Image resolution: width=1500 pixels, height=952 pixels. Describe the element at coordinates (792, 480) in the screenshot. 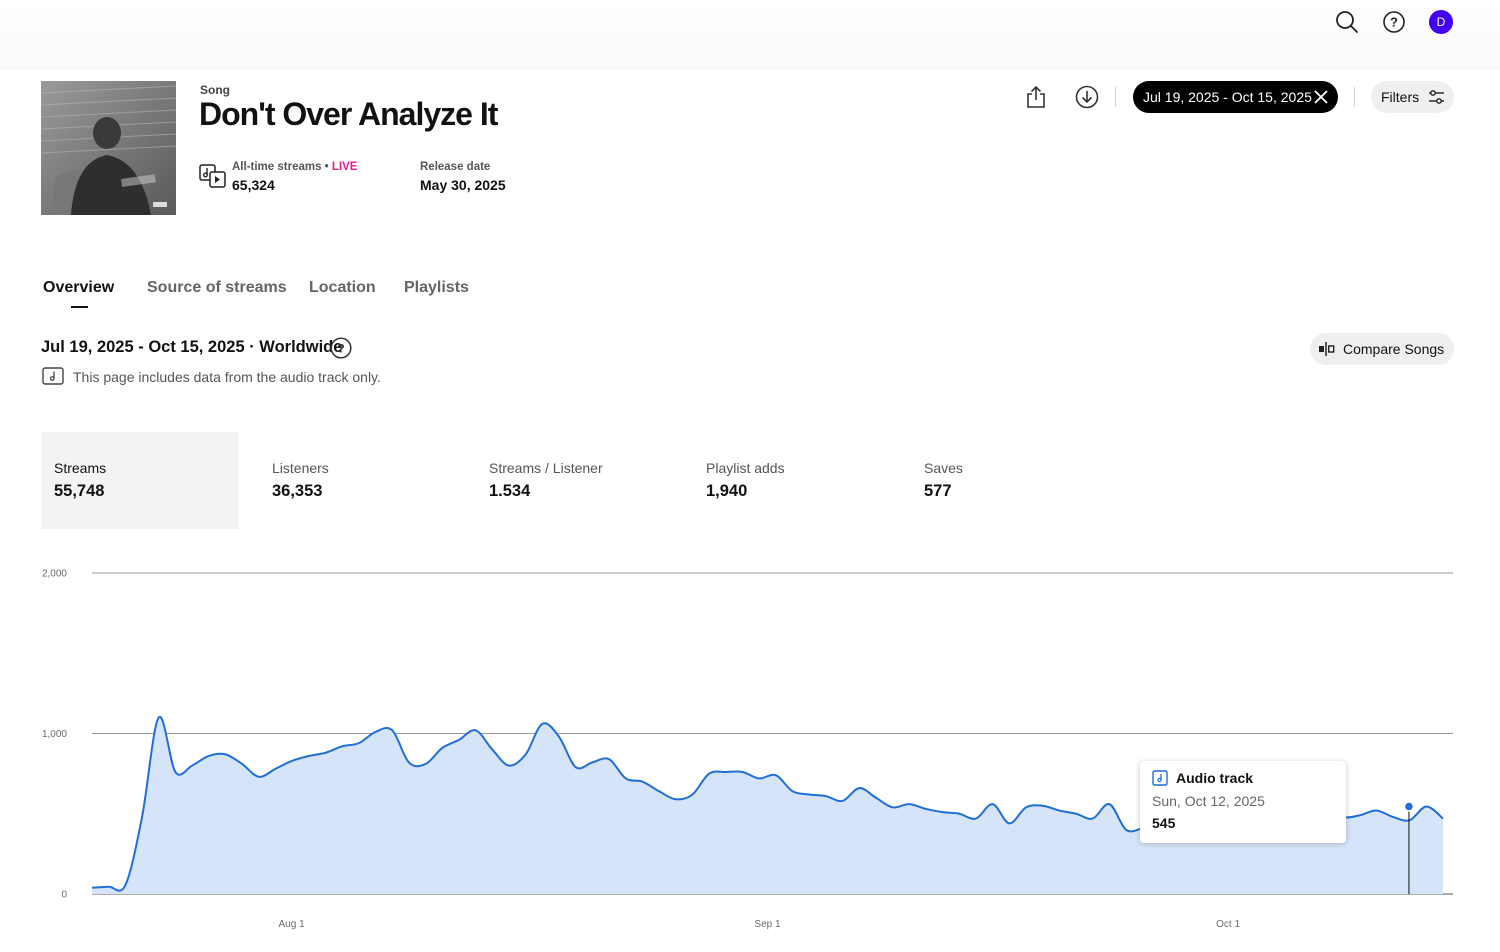

I see `metric-playlist-adds: Playlist adds 1,940` at that location.